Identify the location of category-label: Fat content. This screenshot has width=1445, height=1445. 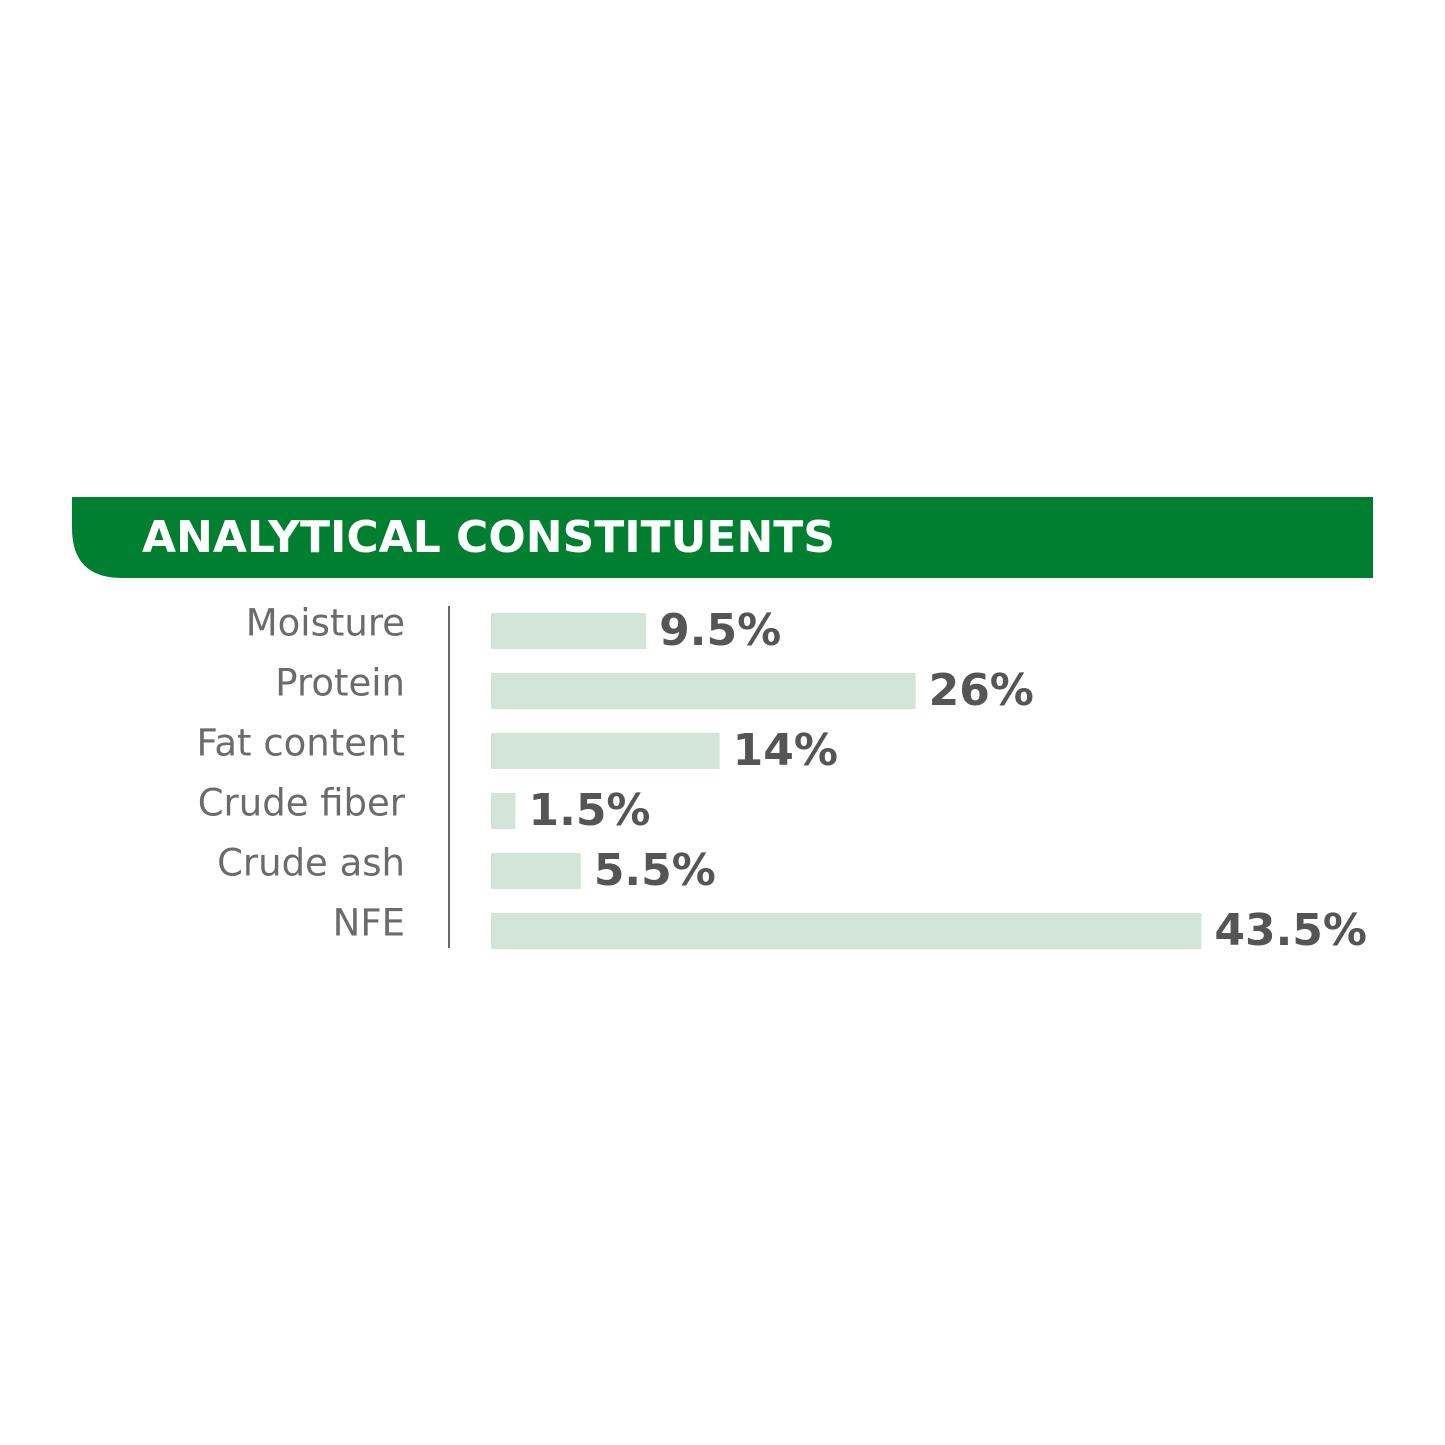
(301, 743).